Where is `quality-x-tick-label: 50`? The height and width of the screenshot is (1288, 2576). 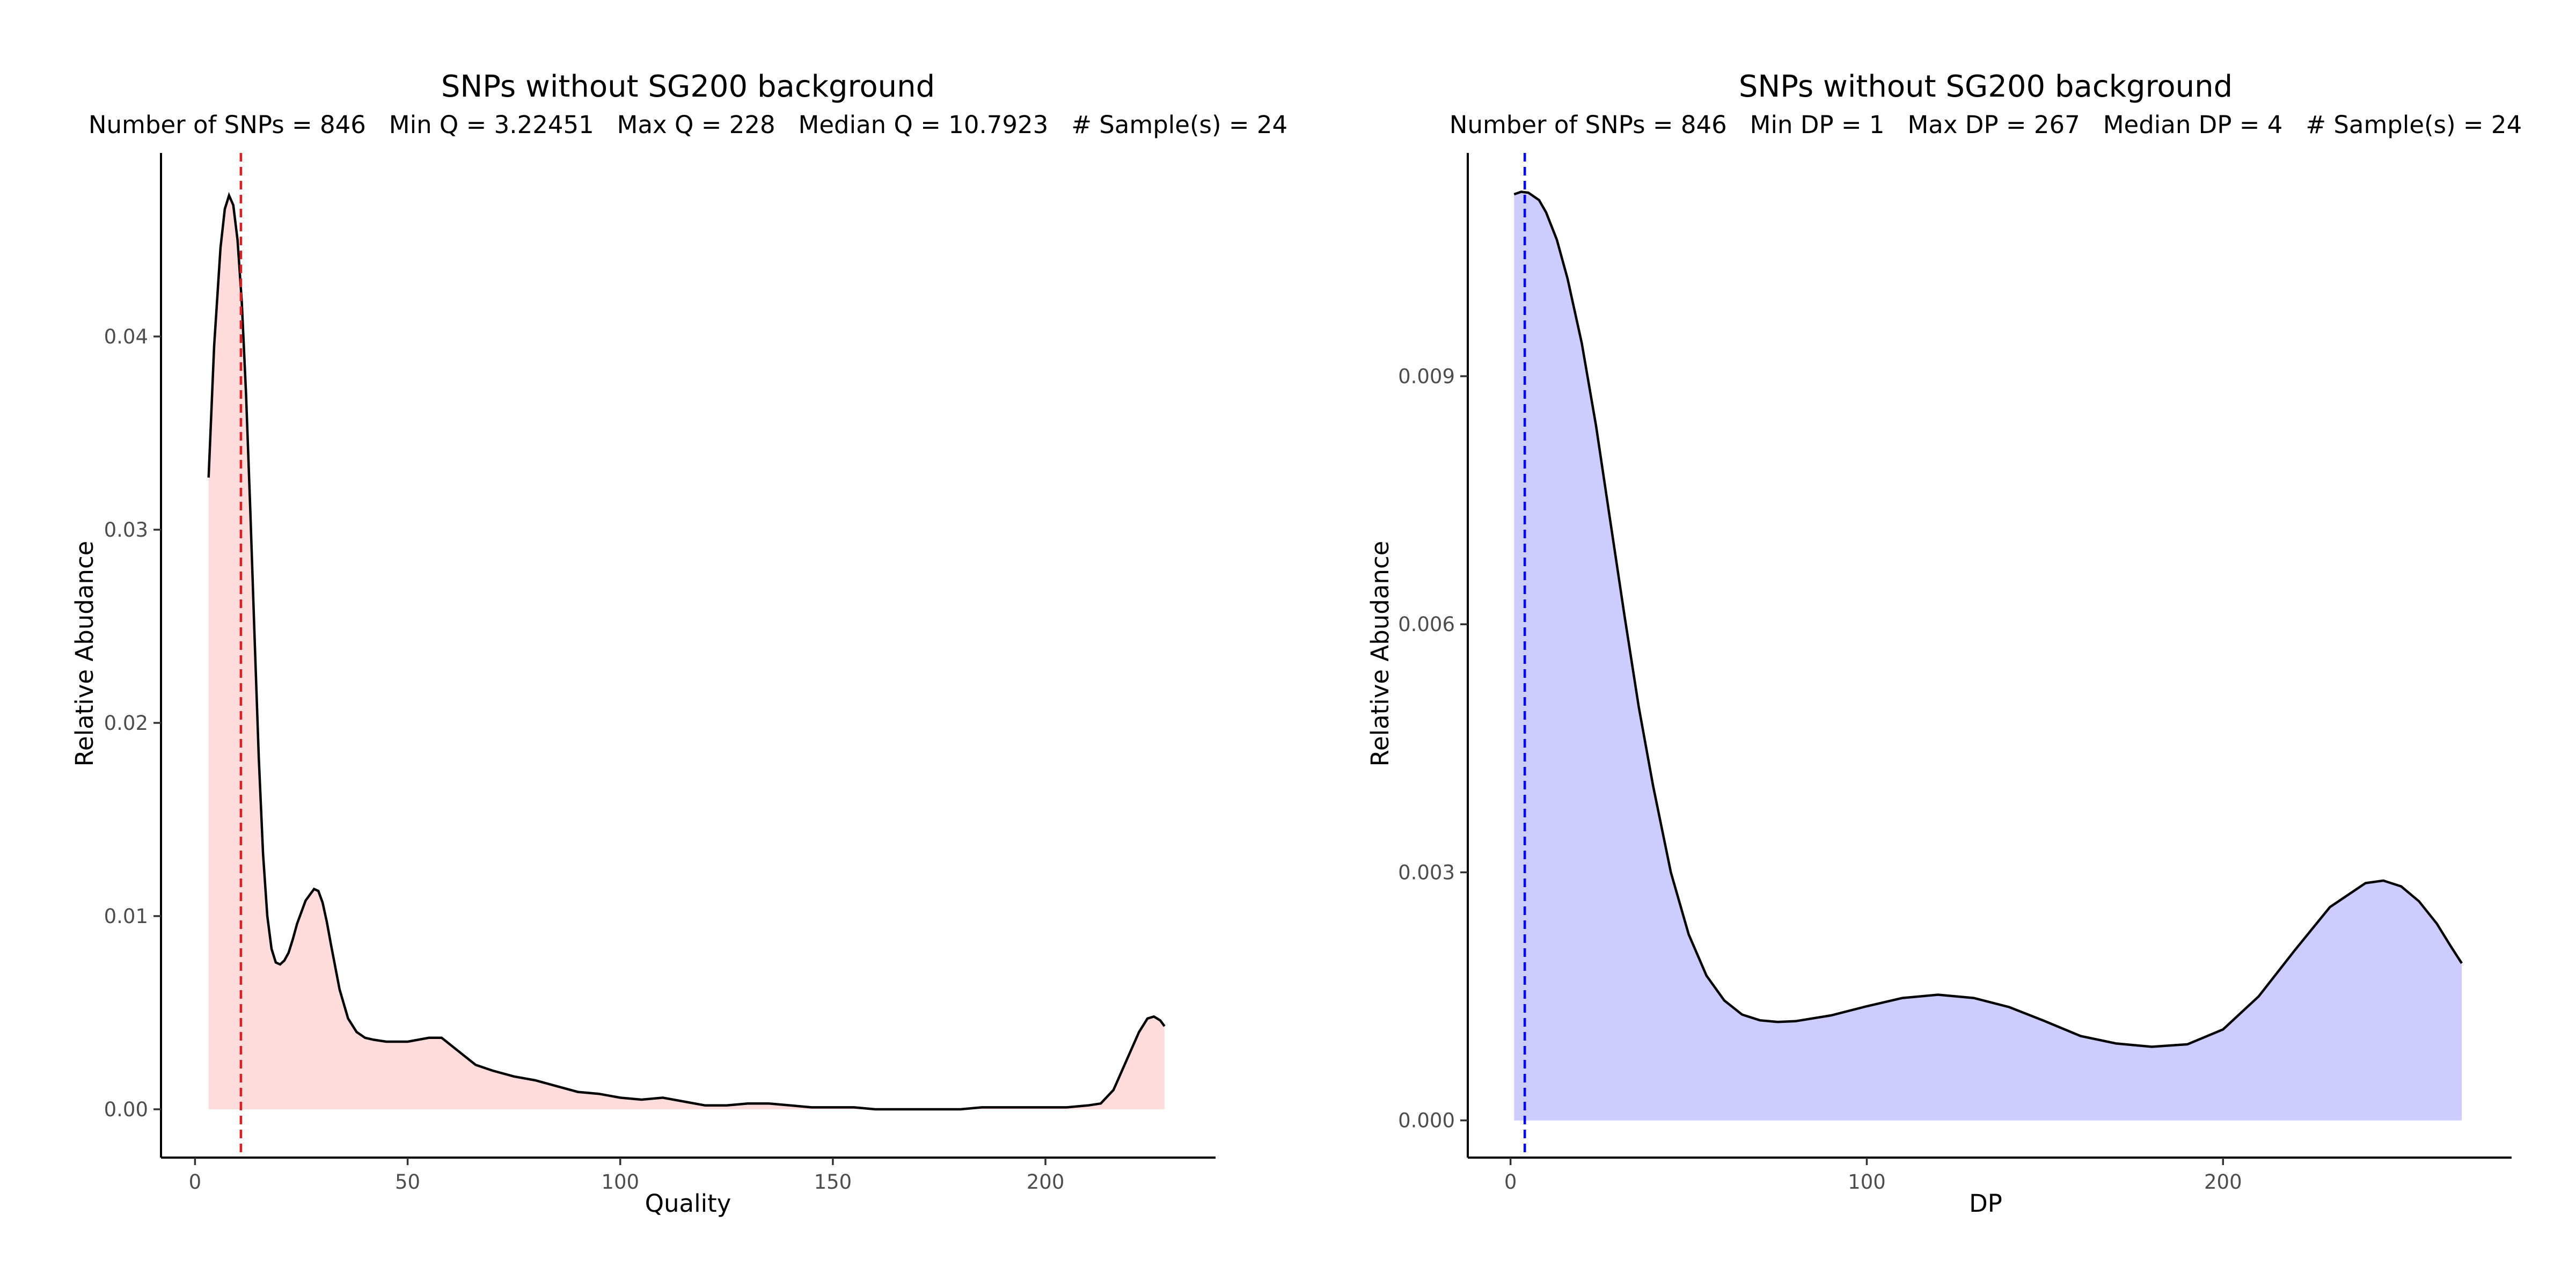 quality-x-tick-label: 50 is located at coordinates (407, 1182).